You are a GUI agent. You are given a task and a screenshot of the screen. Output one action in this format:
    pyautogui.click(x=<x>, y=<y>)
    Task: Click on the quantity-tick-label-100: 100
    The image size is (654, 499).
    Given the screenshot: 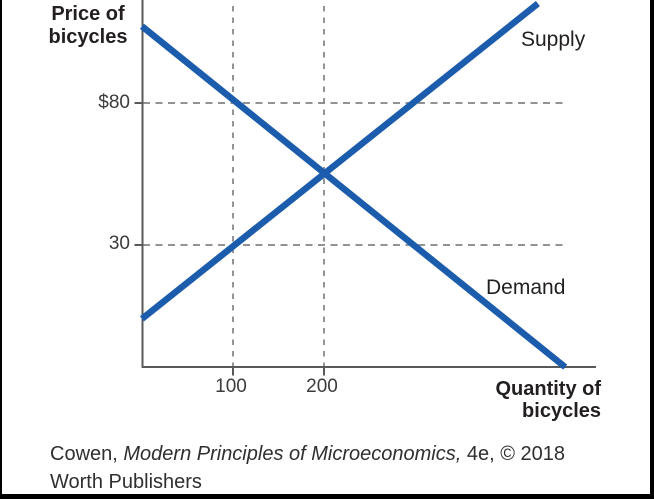 What is the action you would take?
    pyautogui.click(x=231, y=386)
    